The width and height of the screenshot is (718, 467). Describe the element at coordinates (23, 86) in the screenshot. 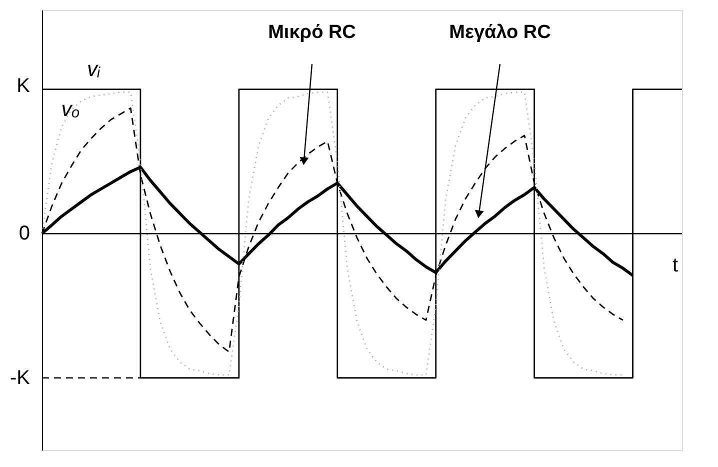

I see `text: K` at that location.